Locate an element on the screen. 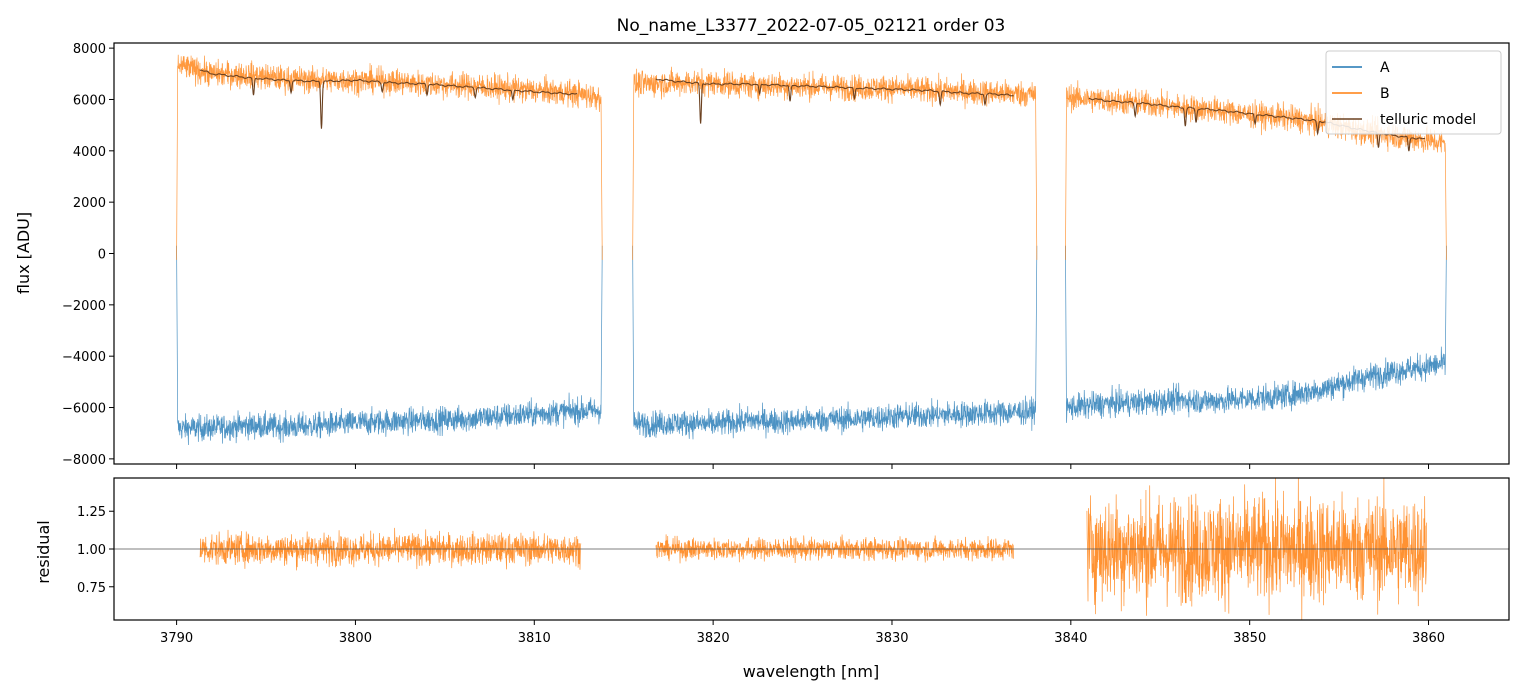 Image resolution: width=1523 pixels, height=696 pixels. x-tick-label: 3820 is located at coordinates (713, 638).